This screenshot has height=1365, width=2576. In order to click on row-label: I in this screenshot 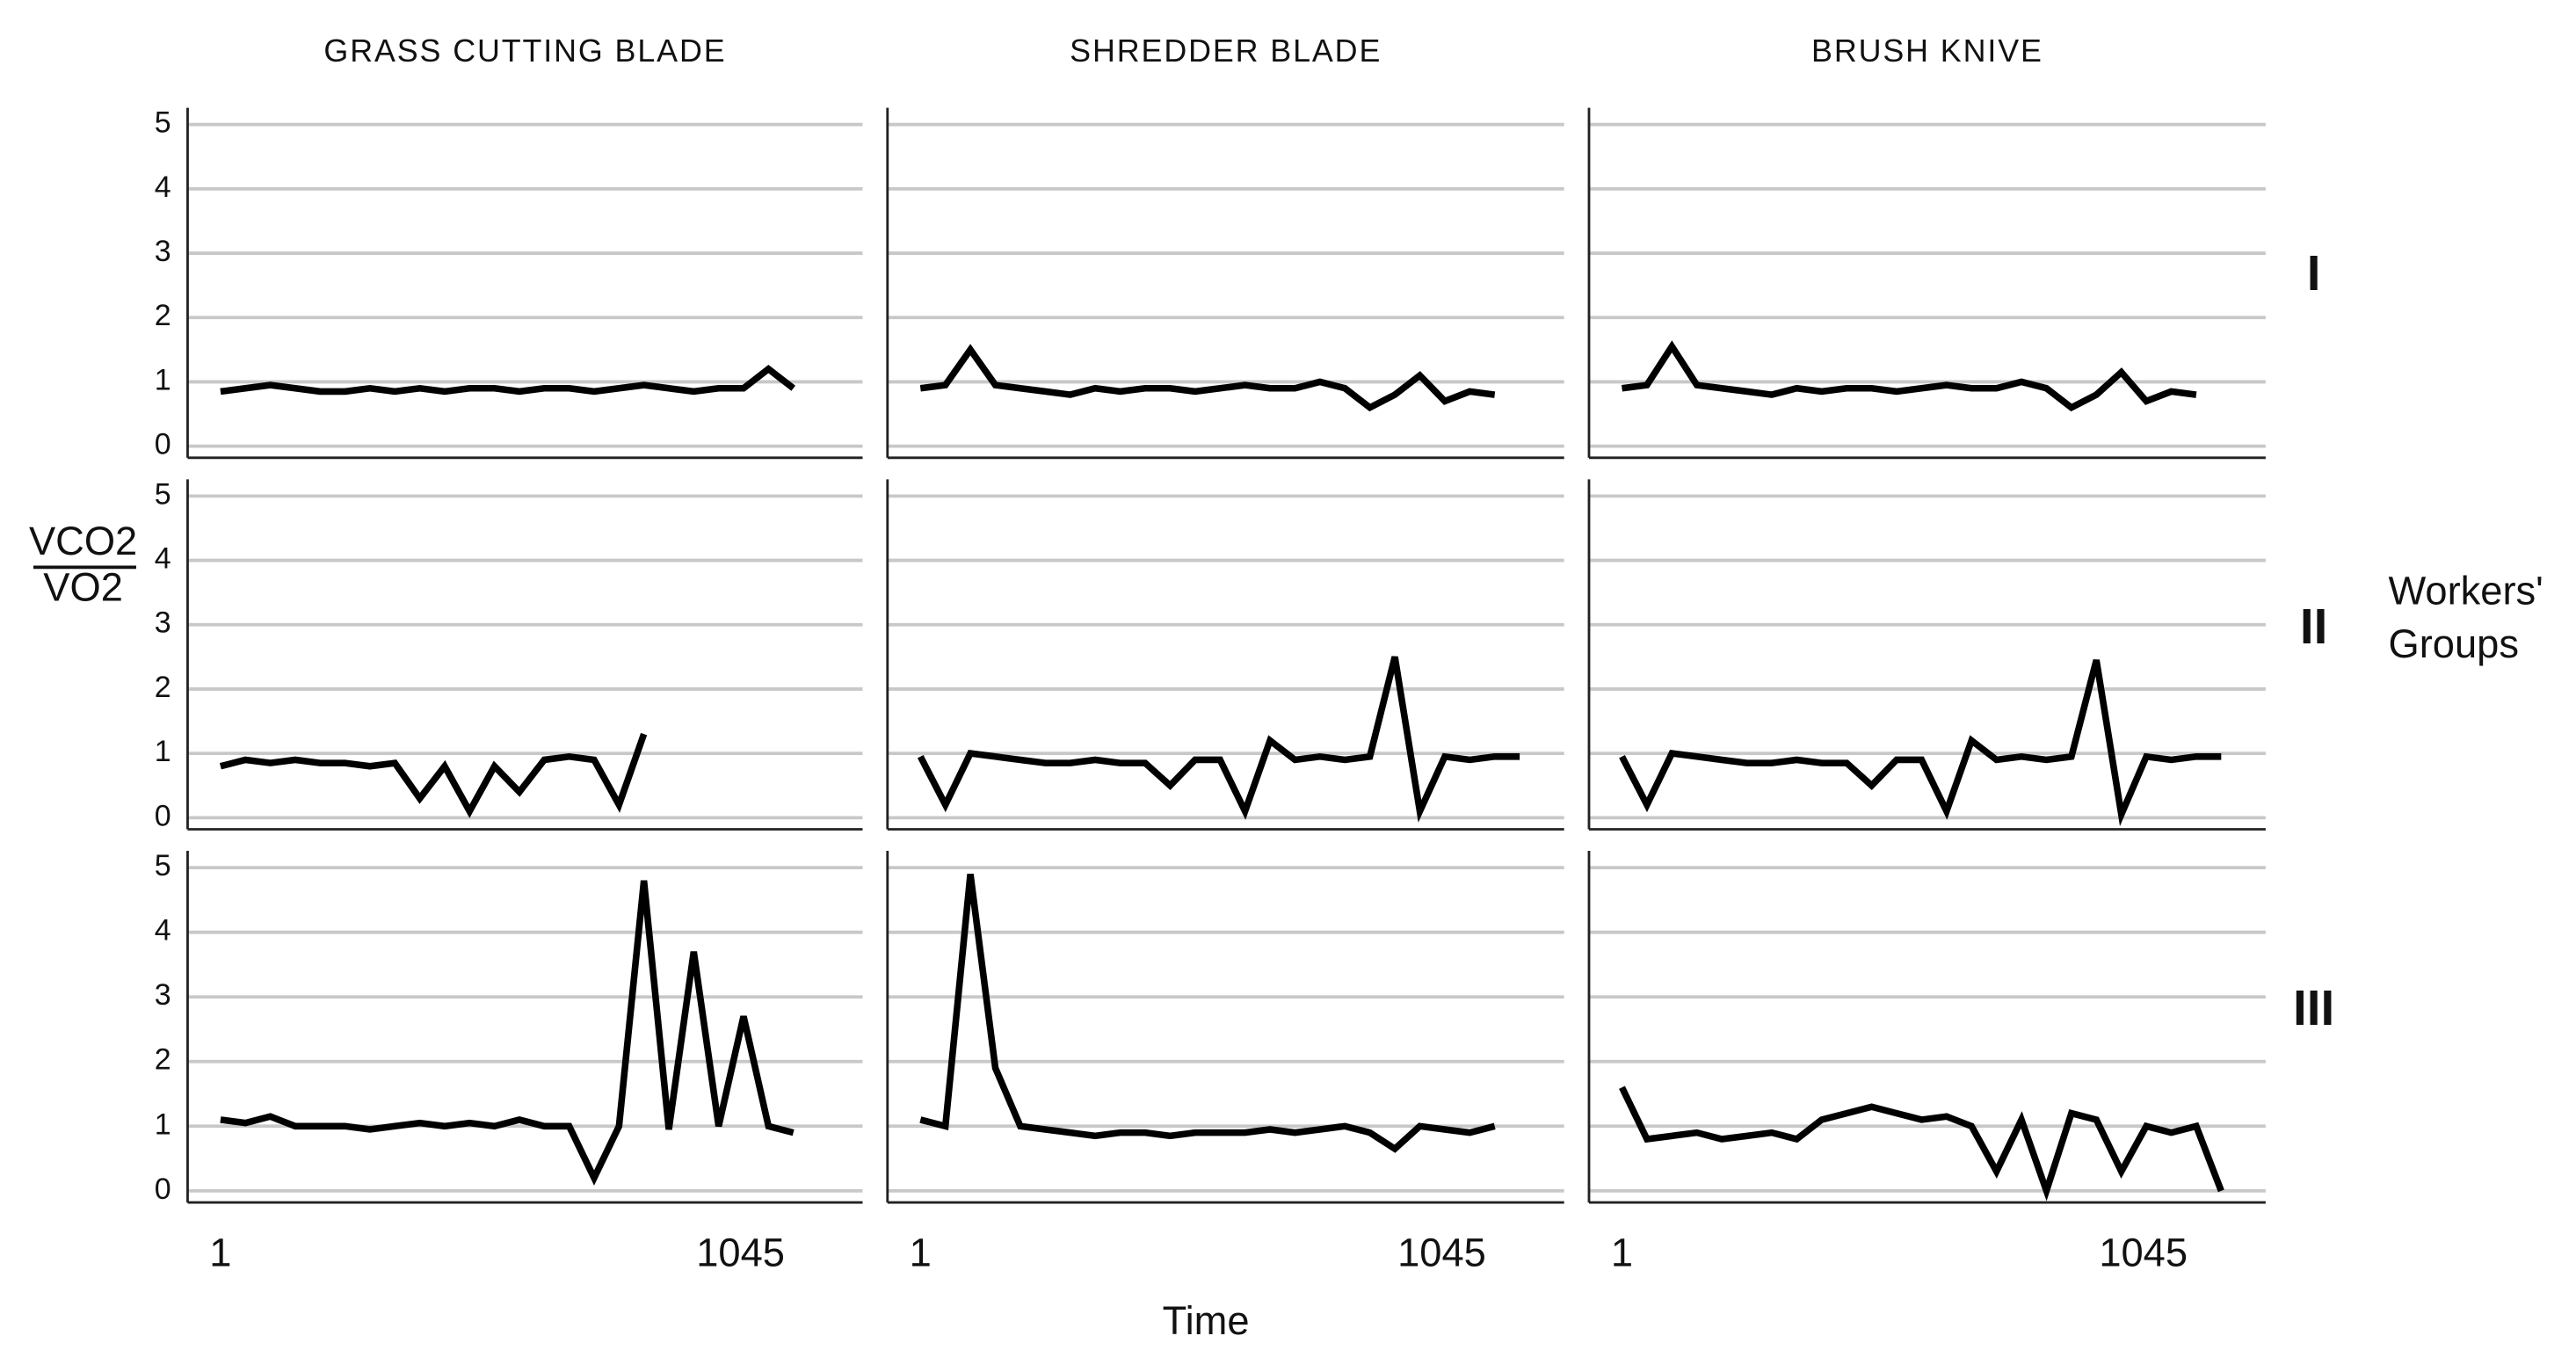, I will do `click(2314, 273)`.